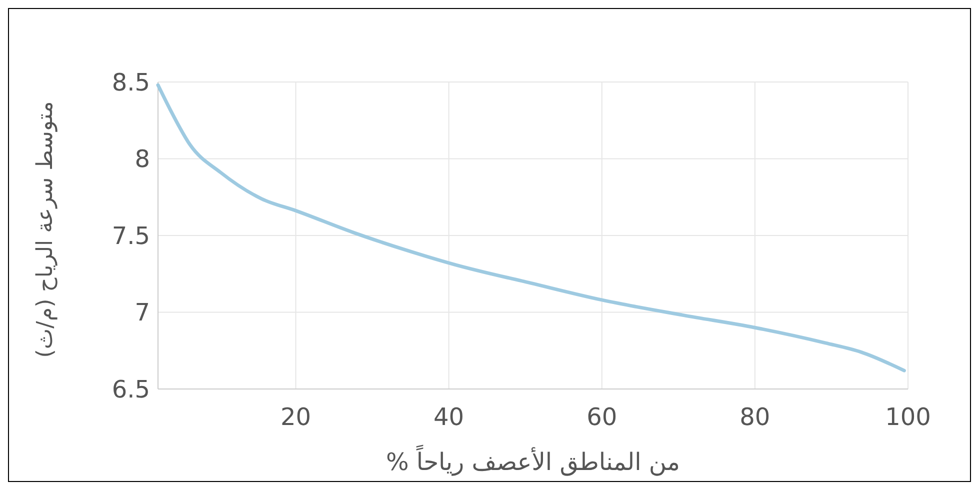 The height and width of the screenshot is (490, 979). What do you see at coordinates (131, 236) in the screenshot?
I see `y-tick-label: 7.5` at bounding box center [131, 236].